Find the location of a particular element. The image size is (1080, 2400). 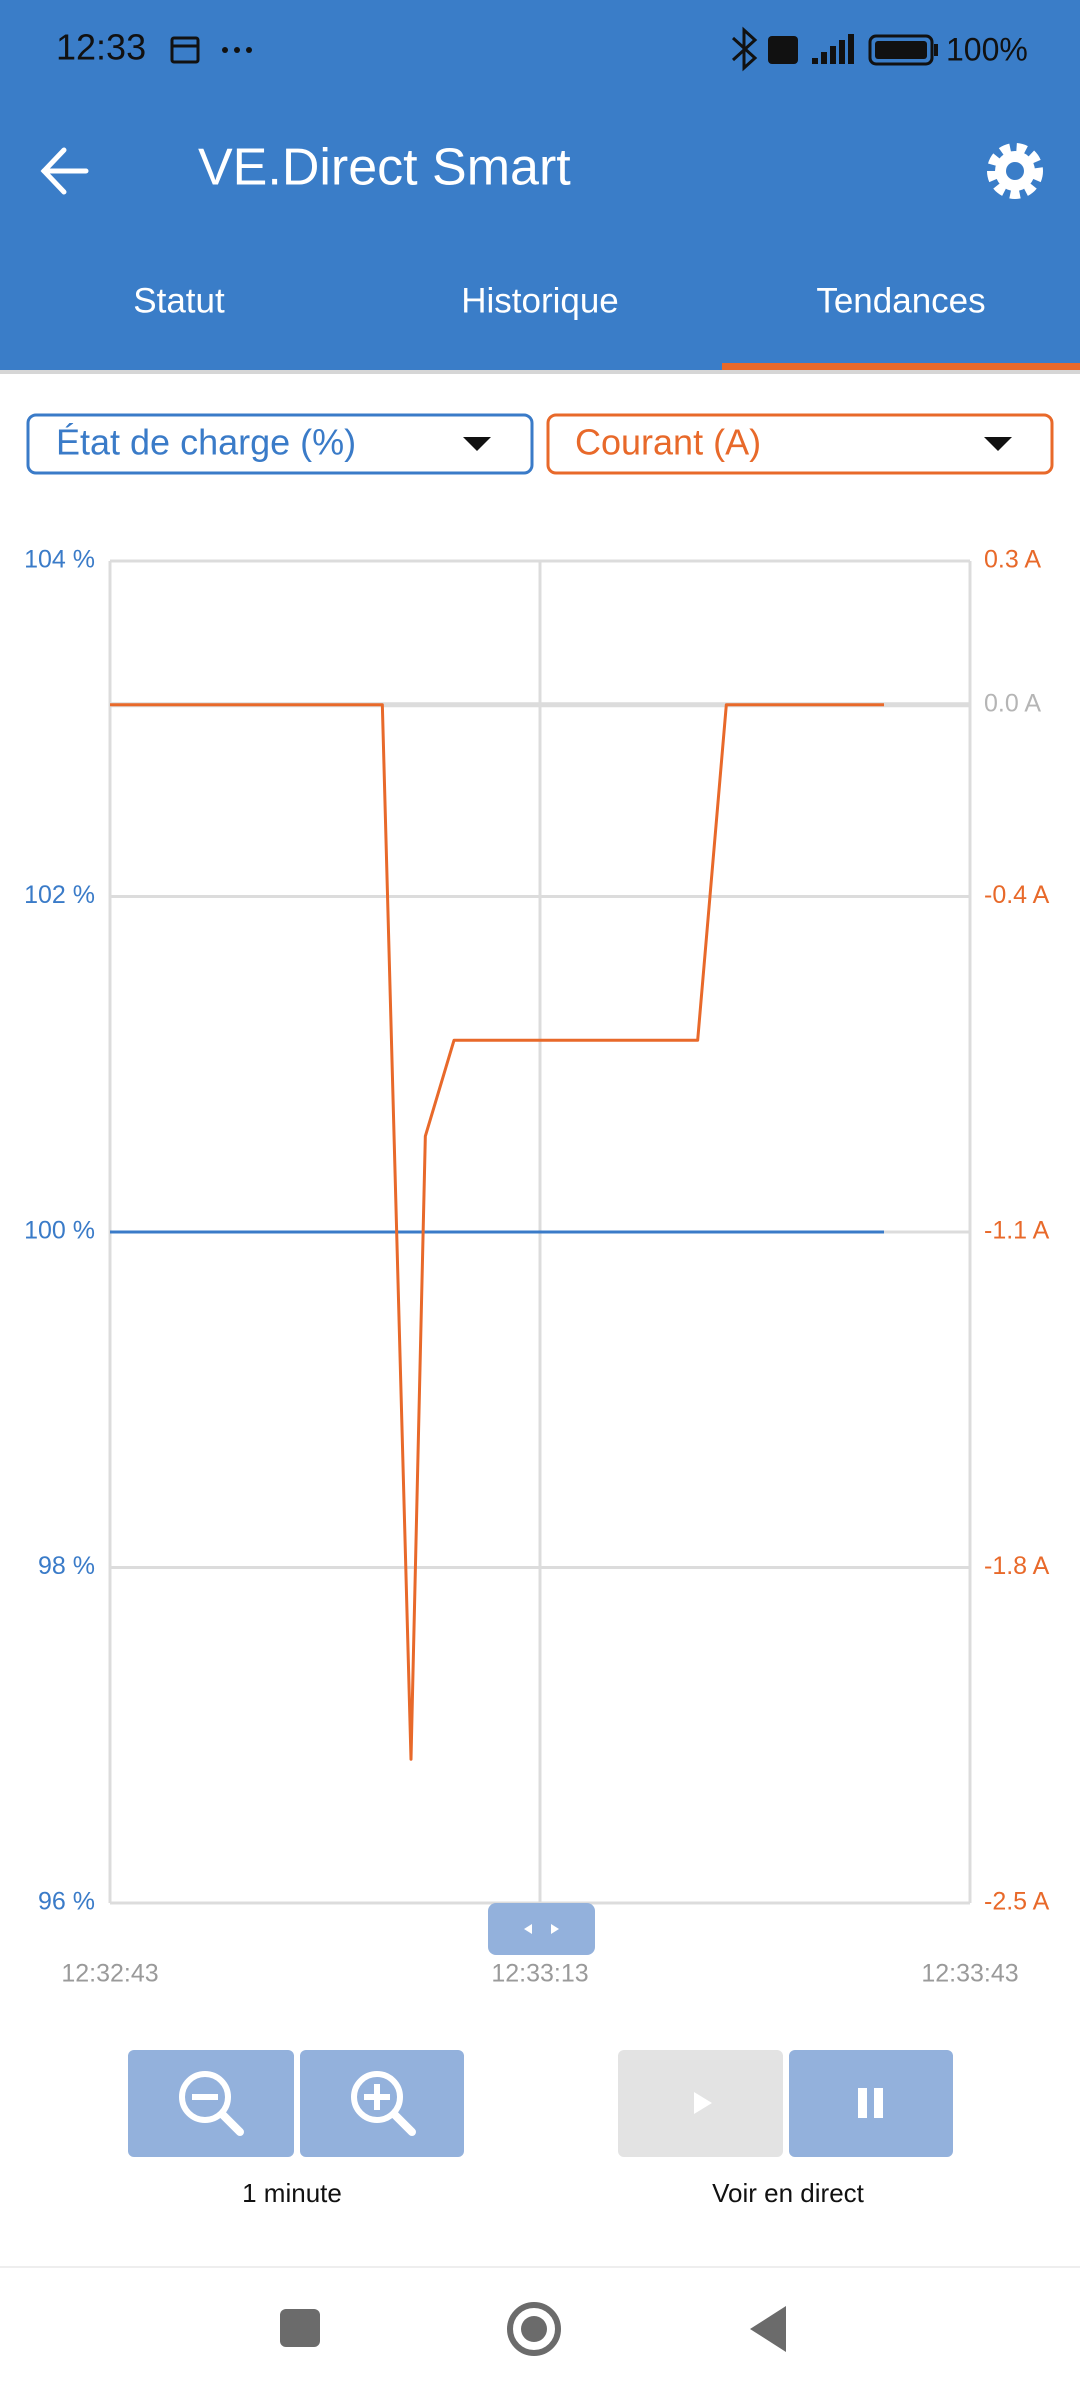

right-selector: Courant (A) is located at coordinates (800, 444).